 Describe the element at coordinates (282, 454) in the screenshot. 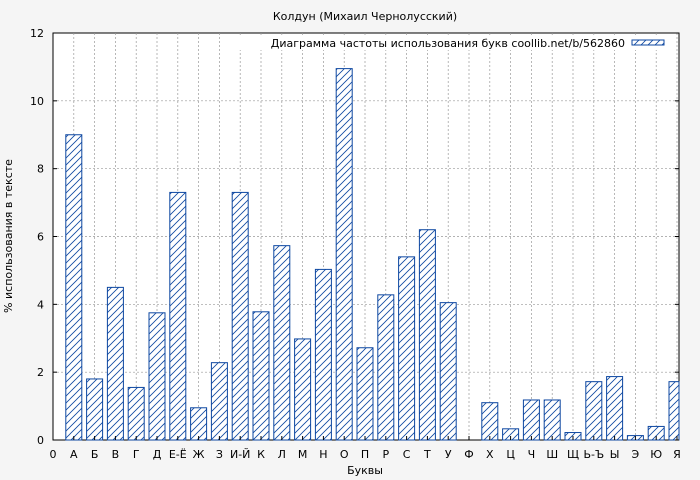

I see `x-tick-label: Л` at that location.